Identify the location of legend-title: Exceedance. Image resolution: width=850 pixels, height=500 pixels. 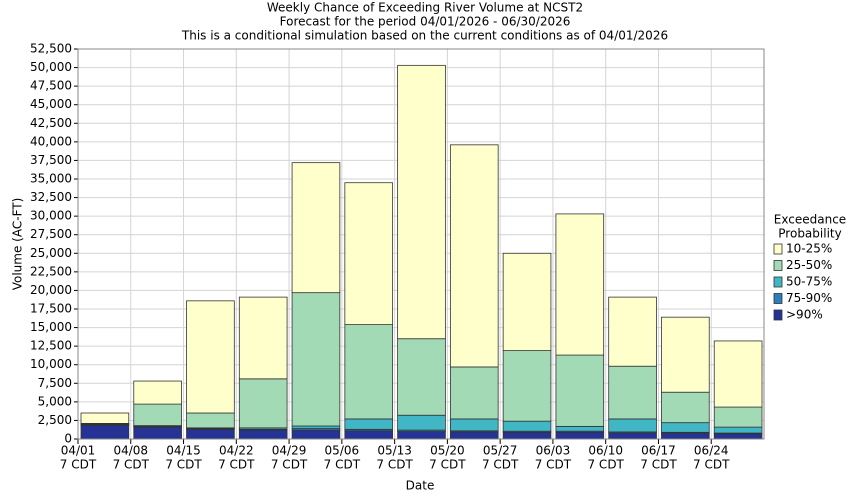
(810, 220).